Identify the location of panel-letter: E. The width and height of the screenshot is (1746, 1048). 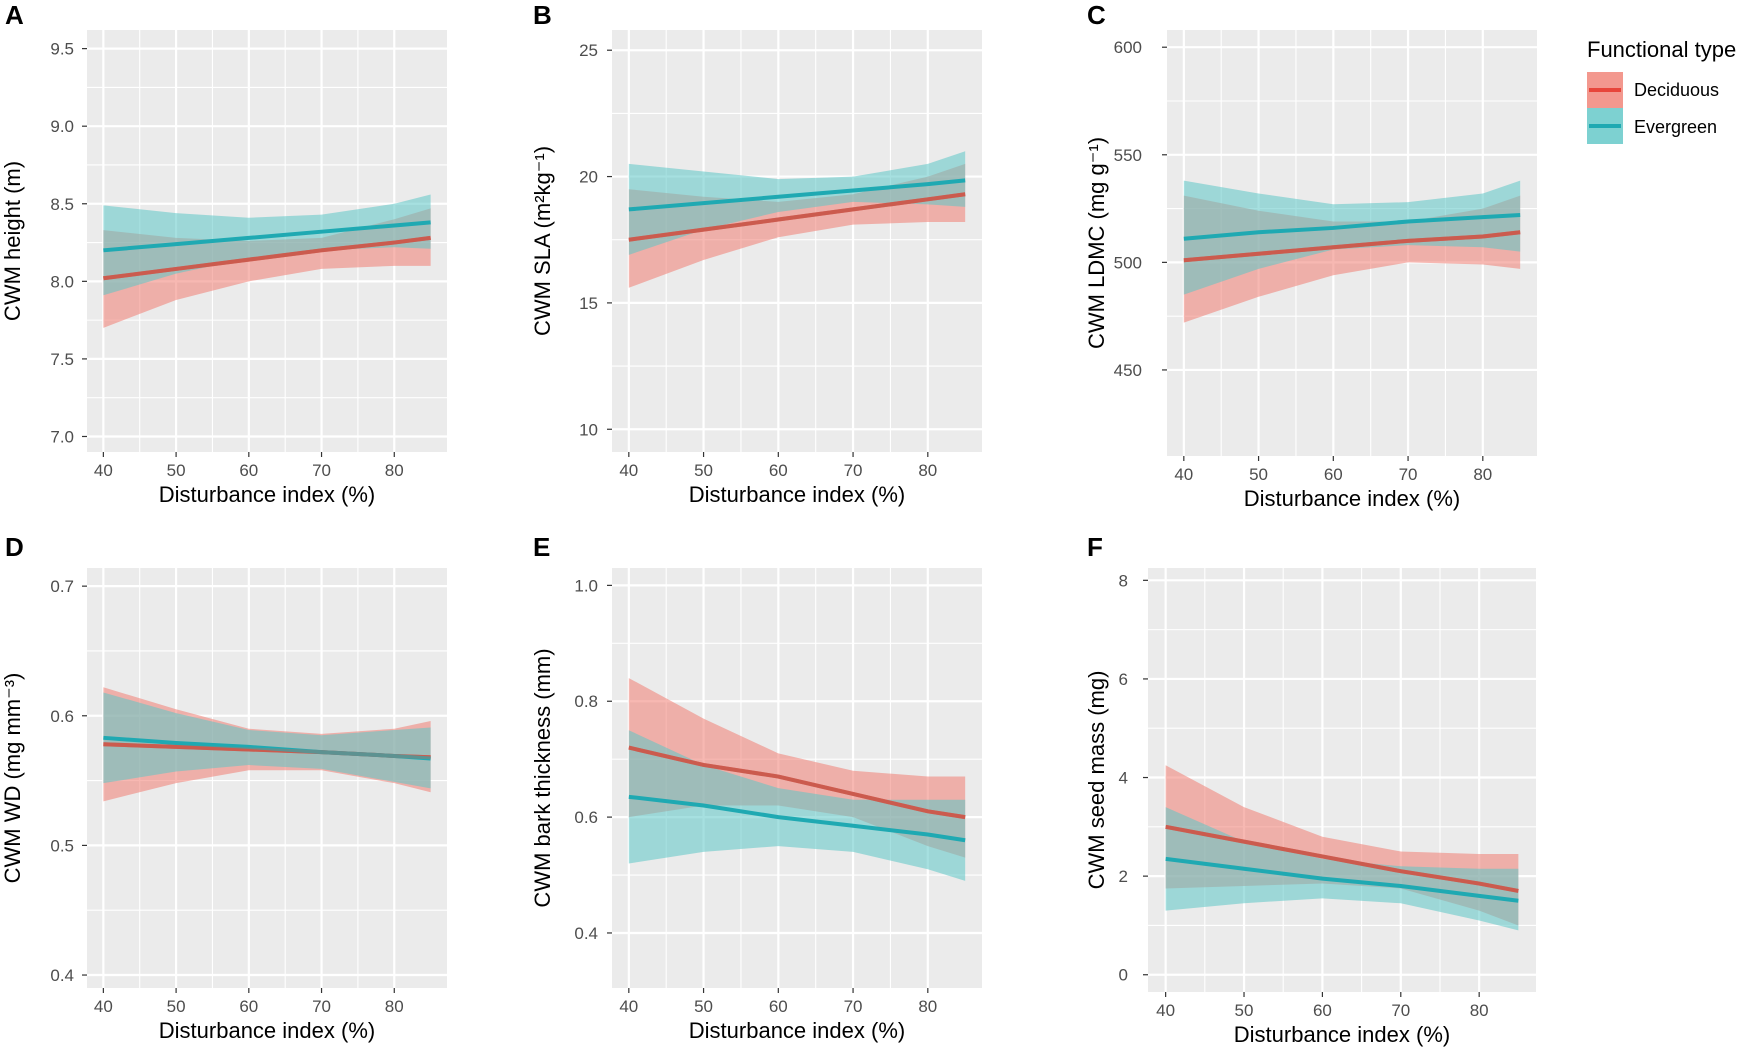
(541, 547).